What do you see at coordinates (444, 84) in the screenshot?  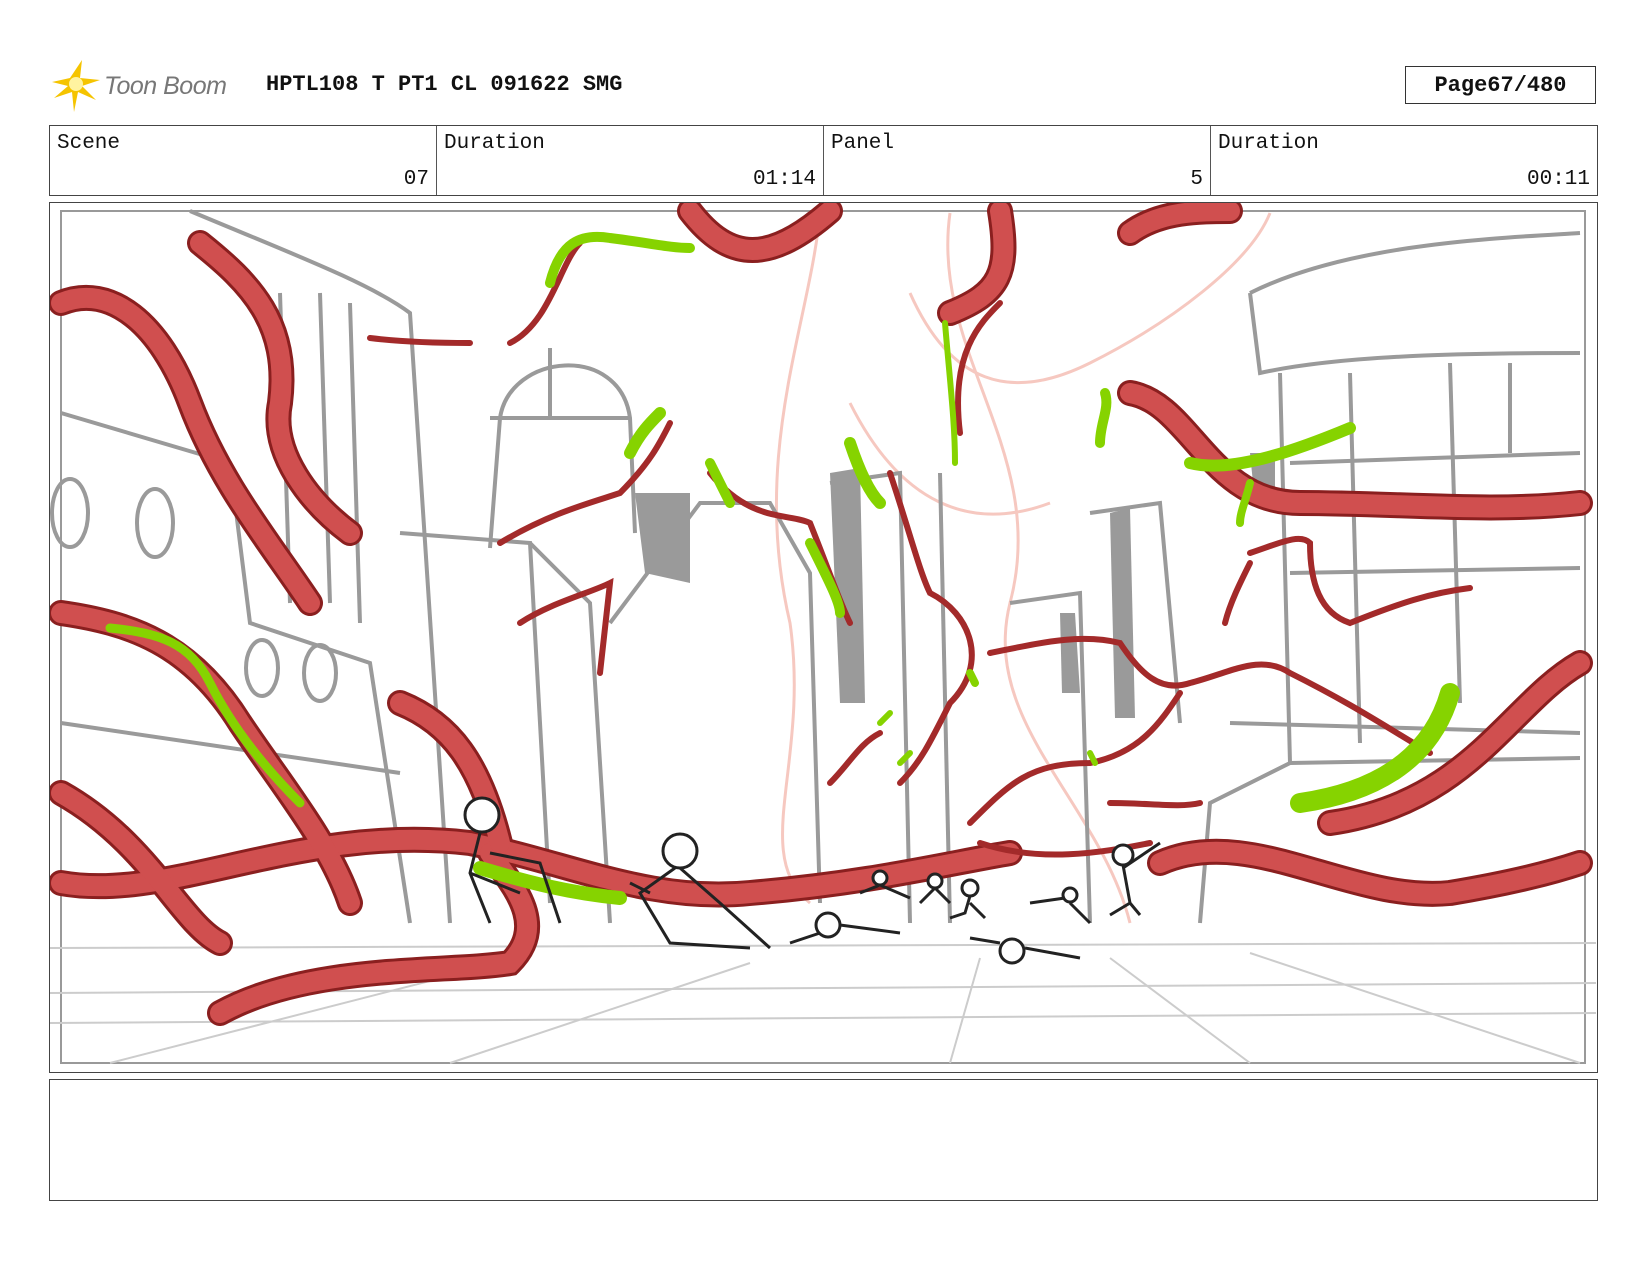 I see `project-title: HPTL108 T PT1 CL 091622 SMG` at bounding box center [444, 84].